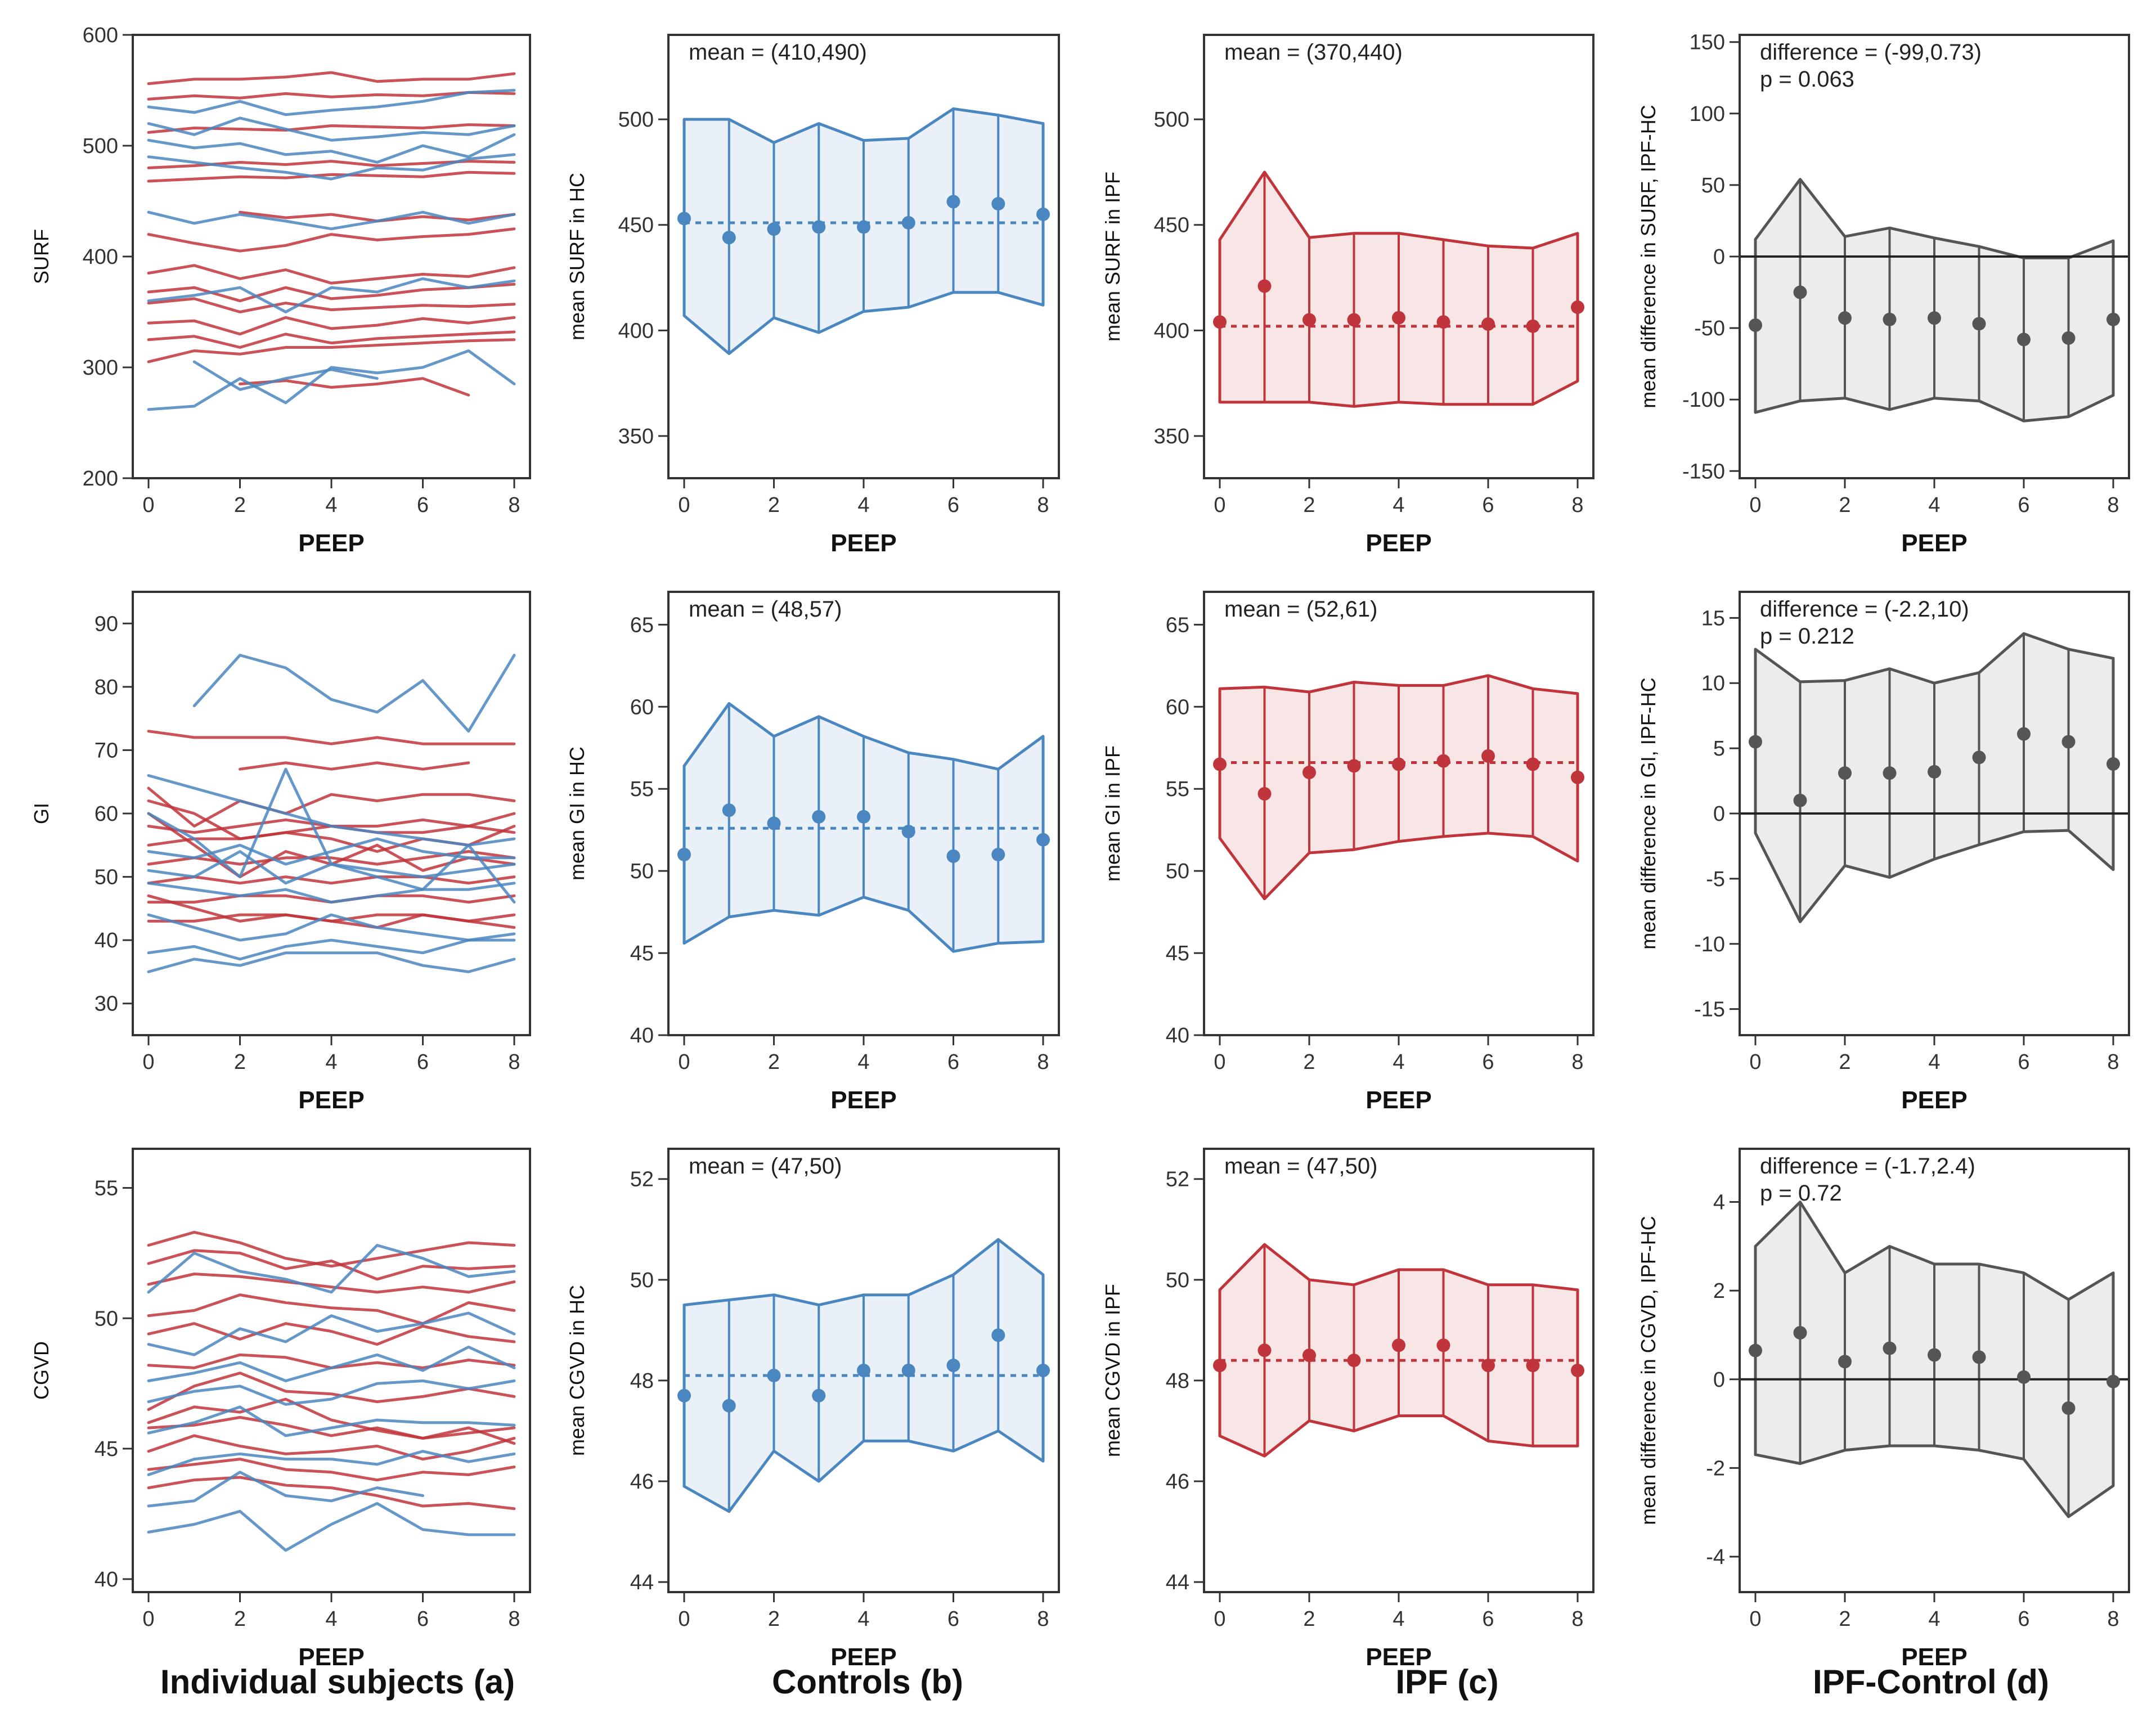  I want to click on panel-cgvd-a: 0 2 4 6 8 40 45 50 55 PEEP CGVD, so click(280, 1409).